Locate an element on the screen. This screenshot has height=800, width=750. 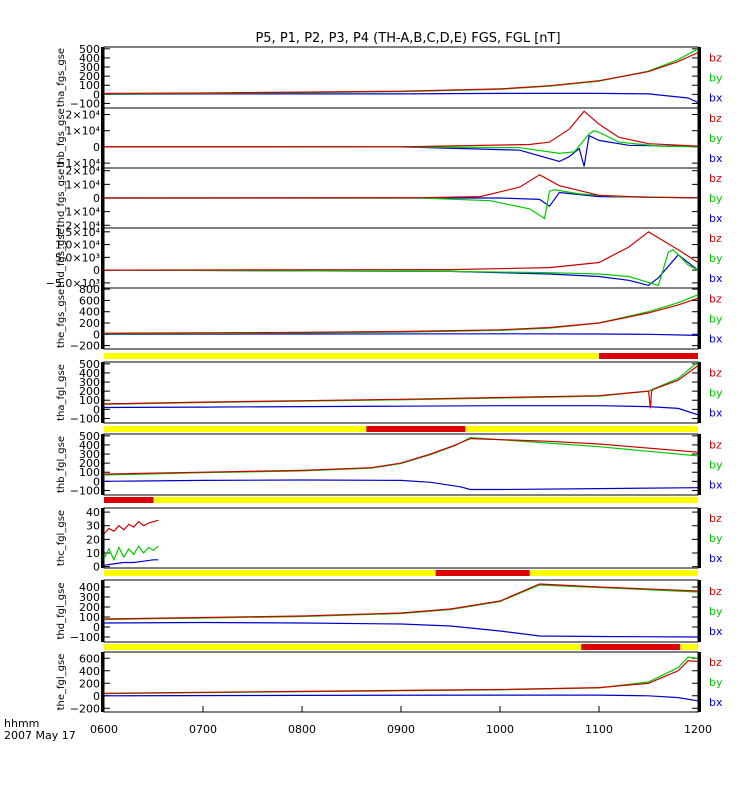
date-label: 2007 May 17 is located at coordinates (40, 735).